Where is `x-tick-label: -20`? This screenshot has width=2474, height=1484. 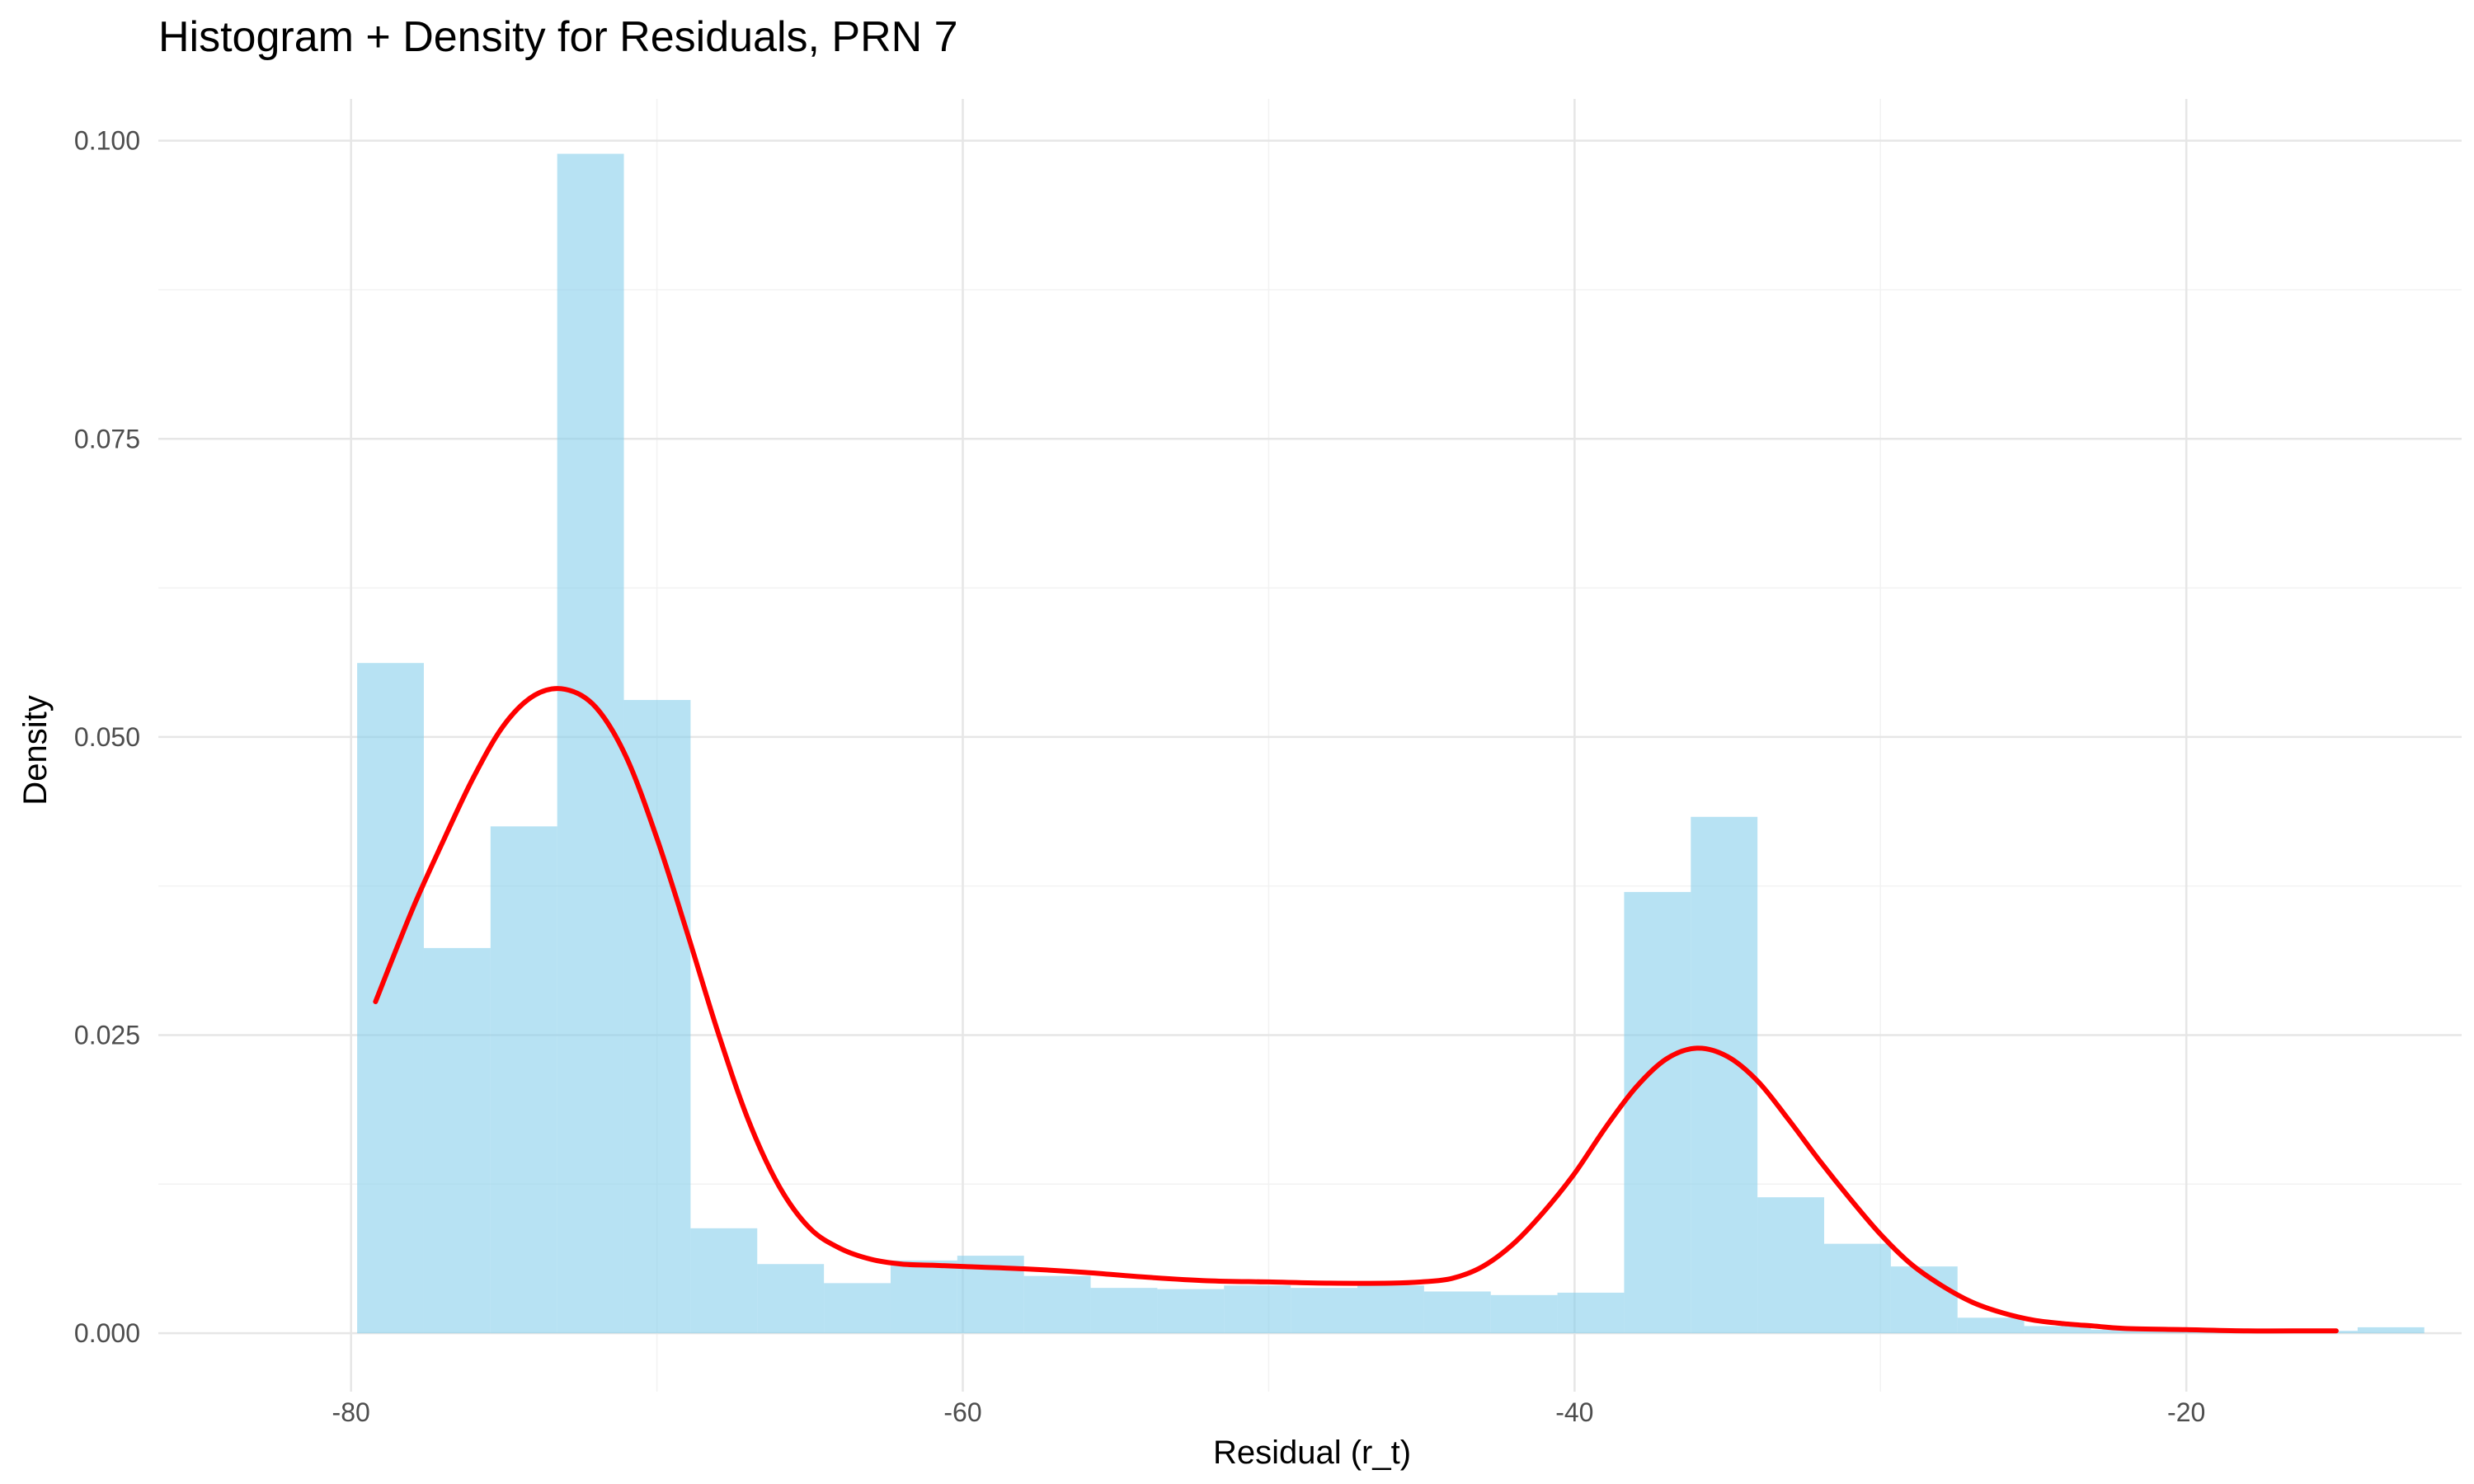
x-tick-label: -20 is located at coordinates (2186, 1412).